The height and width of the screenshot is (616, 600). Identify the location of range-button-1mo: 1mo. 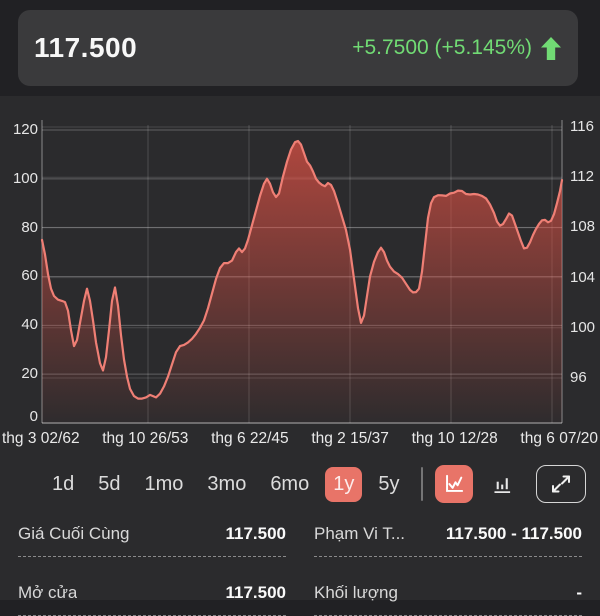
(164, 484).